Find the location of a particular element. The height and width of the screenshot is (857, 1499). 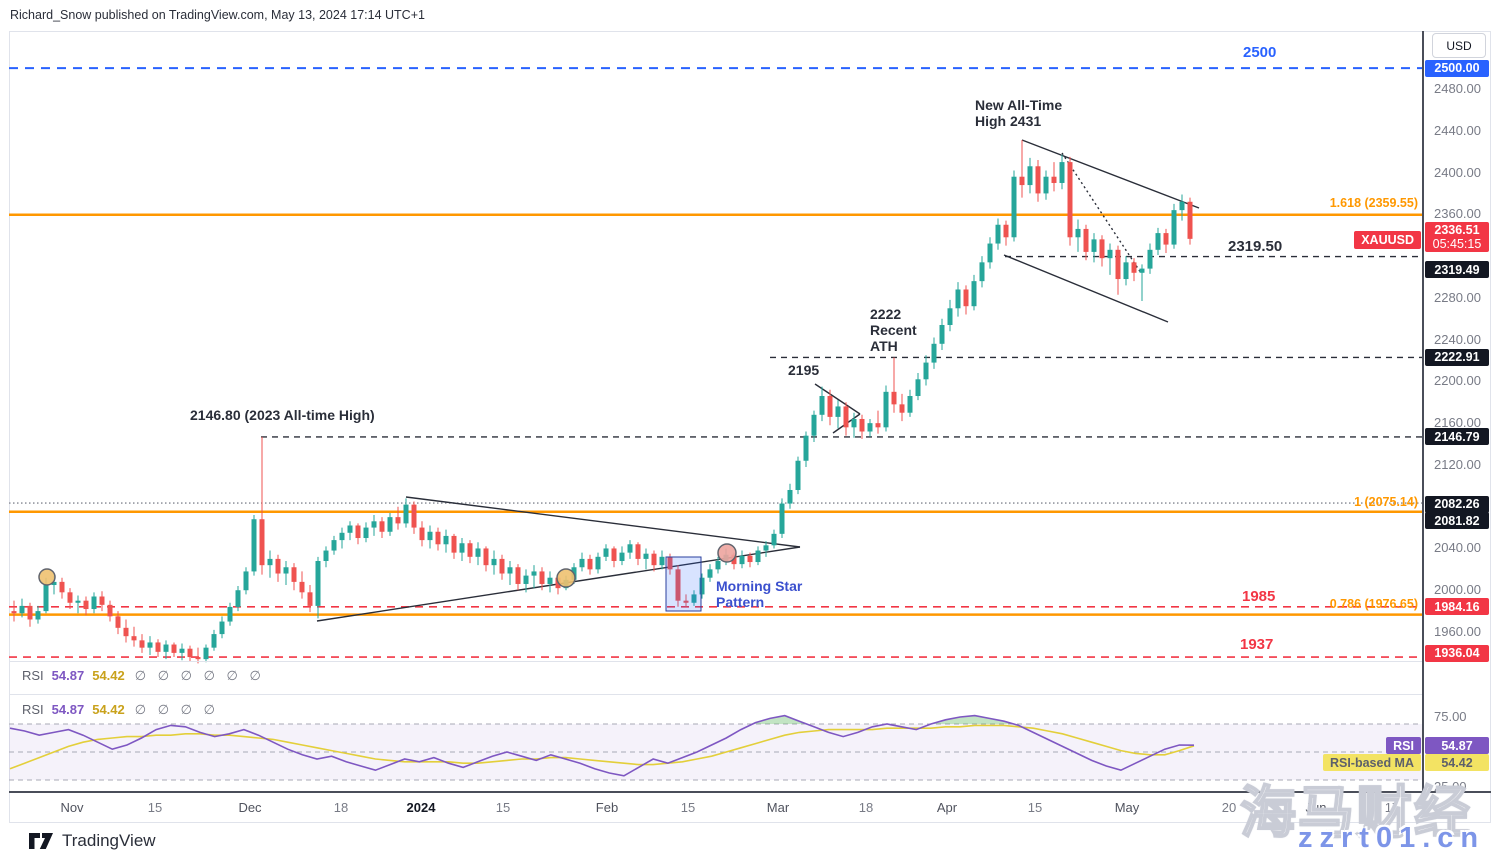

price-tick: 2040.00 is located at coordinates (1457, 548).